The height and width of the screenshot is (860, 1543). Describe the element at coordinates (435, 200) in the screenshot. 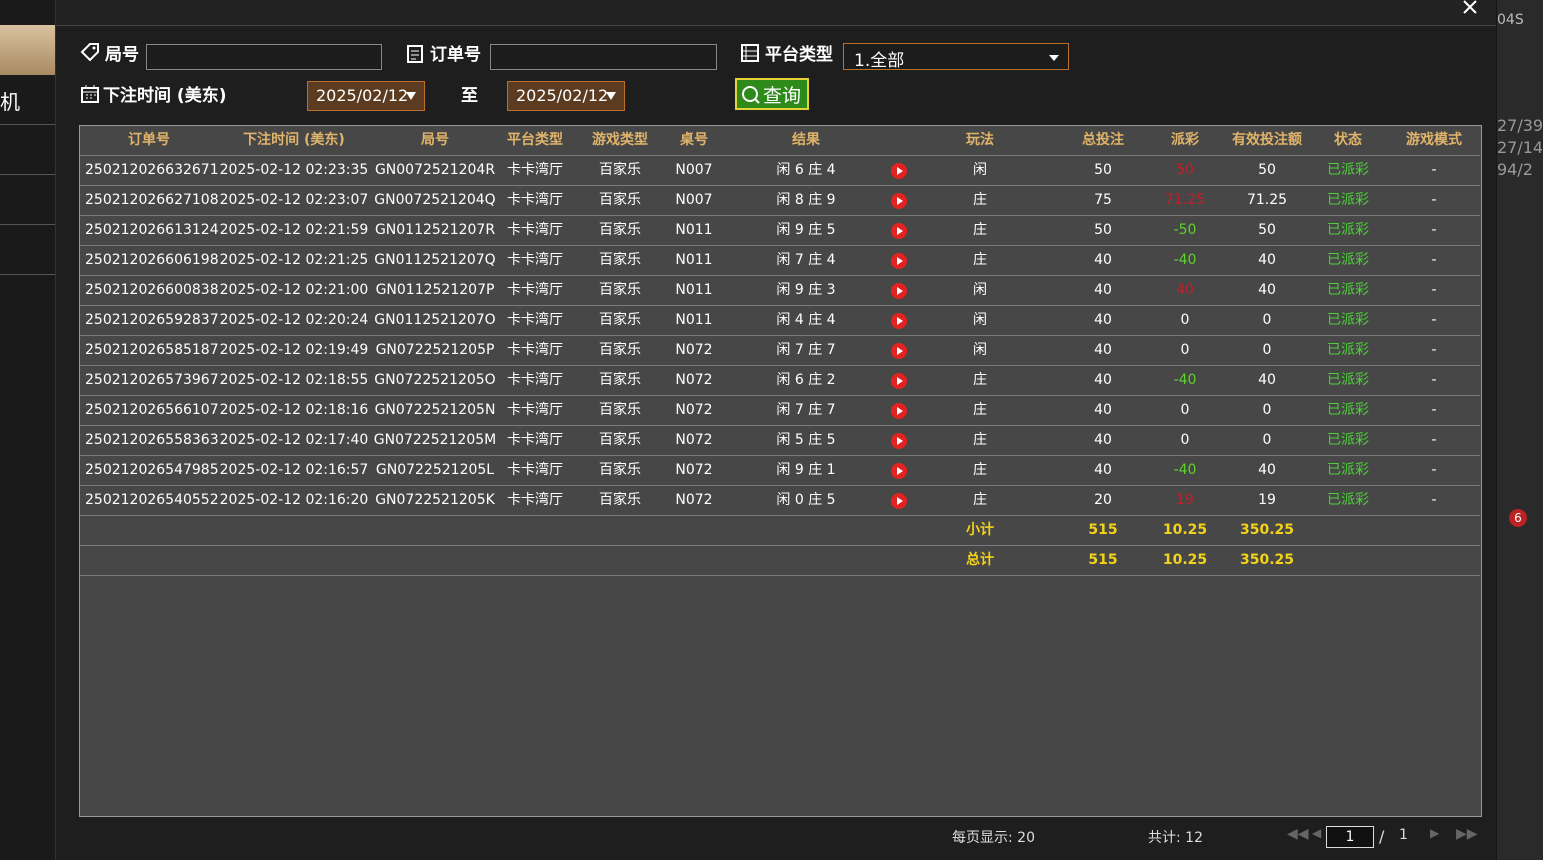

I see `table-cell: GN0072521204Q` at that location.